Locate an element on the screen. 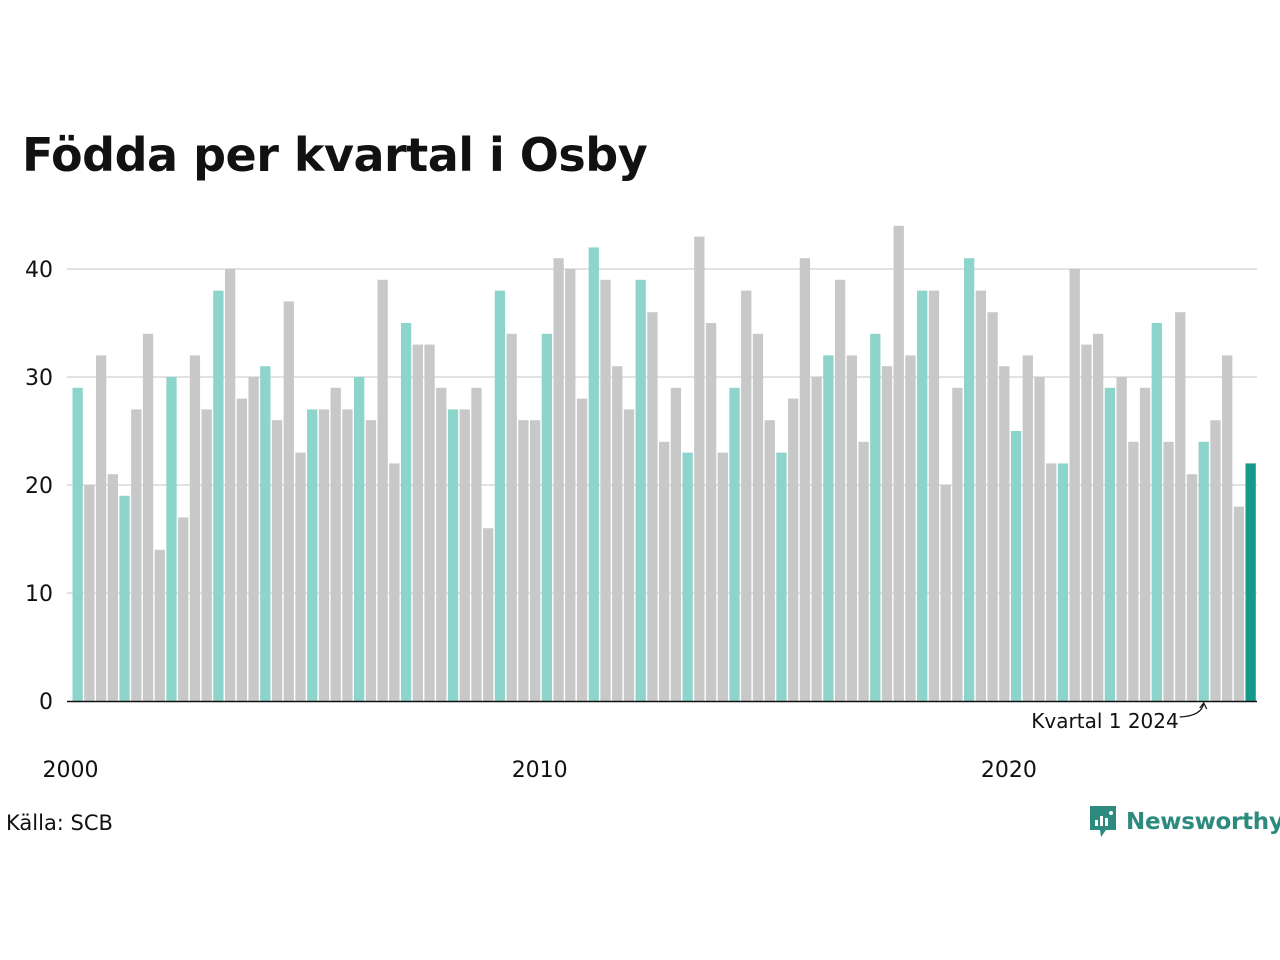 The height and width of the screenshot is (960, 1280). x-tick-label: 2000 is located at coordinates (71, 770).